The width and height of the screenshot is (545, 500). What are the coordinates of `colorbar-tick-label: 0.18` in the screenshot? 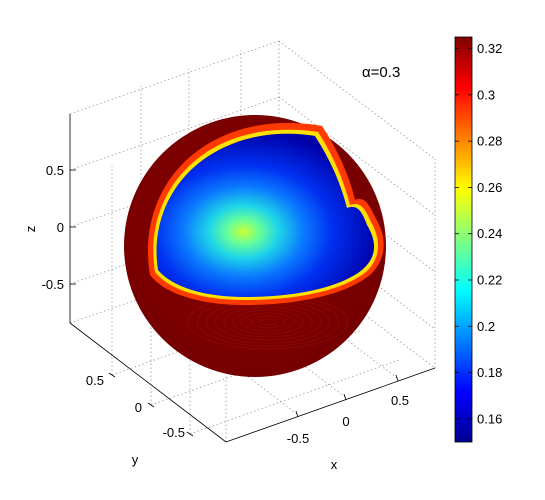 It's located at (489, 372).